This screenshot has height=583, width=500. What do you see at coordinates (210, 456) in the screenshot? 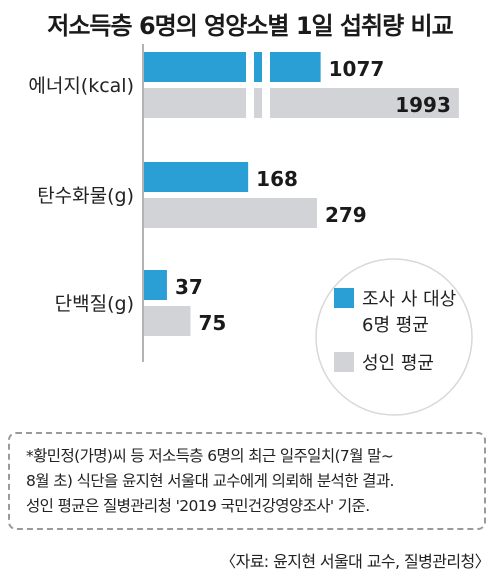
I see `footnote-line-1: *황민정(가명)씨 등 저소득층 6명의 최근 일주일치(7월 말~` at bounding box center [210, 456].